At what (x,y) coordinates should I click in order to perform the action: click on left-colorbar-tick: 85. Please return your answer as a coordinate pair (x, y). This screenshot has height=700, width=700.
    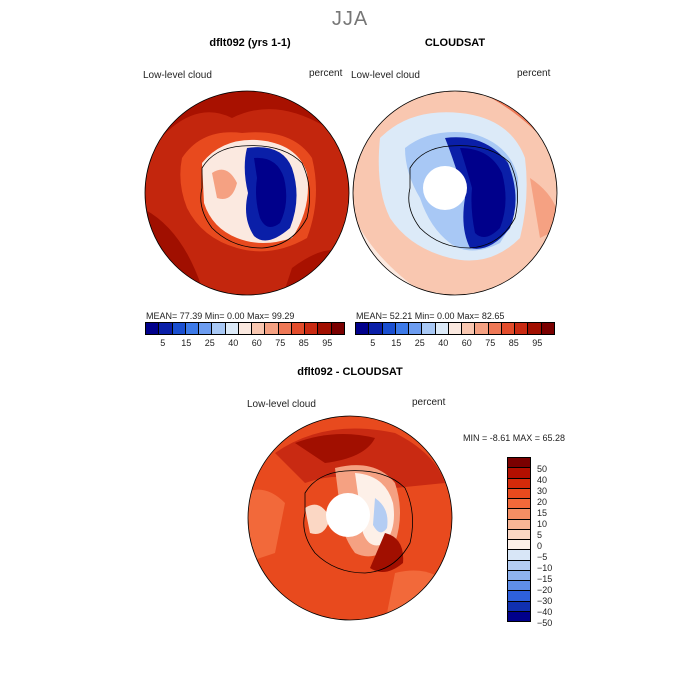
    Looking at the image, I should click on (303, 343).